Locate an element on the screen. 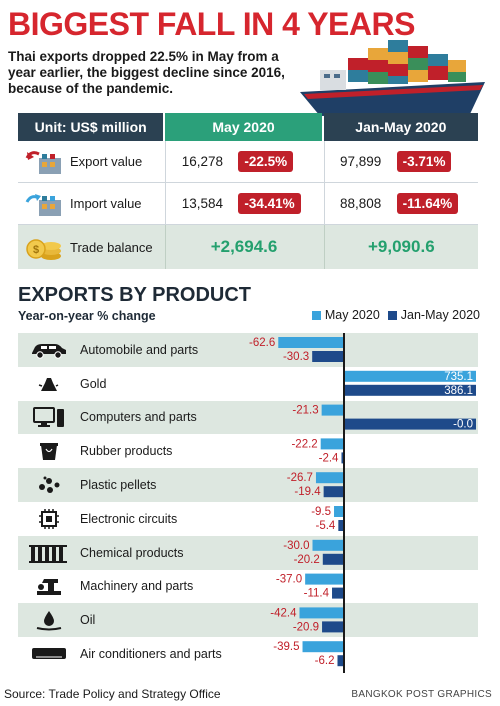  bar-value-label: -42.4 is located at coordinates (283, 613).